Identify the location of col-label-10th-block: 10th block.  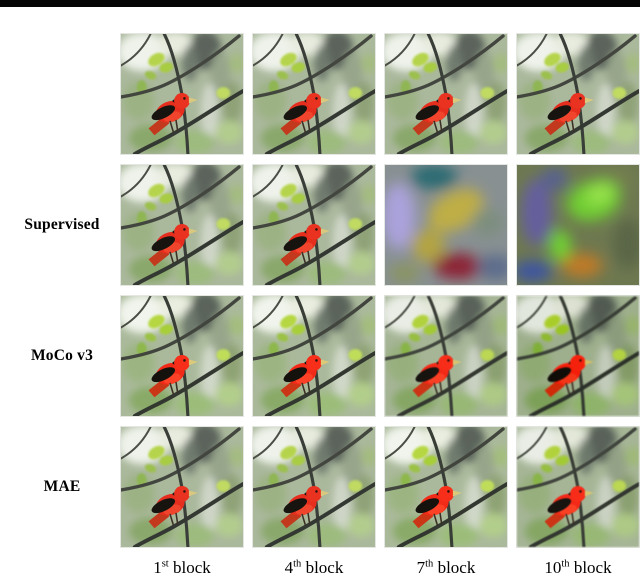
(578, 567).